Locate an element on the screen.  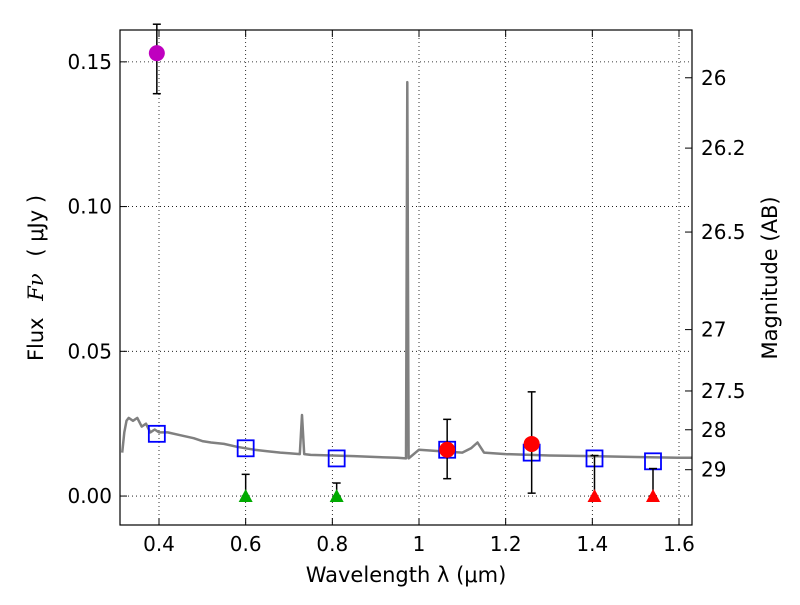
right-tick-label: 26 is located at coordinates (713, 78).